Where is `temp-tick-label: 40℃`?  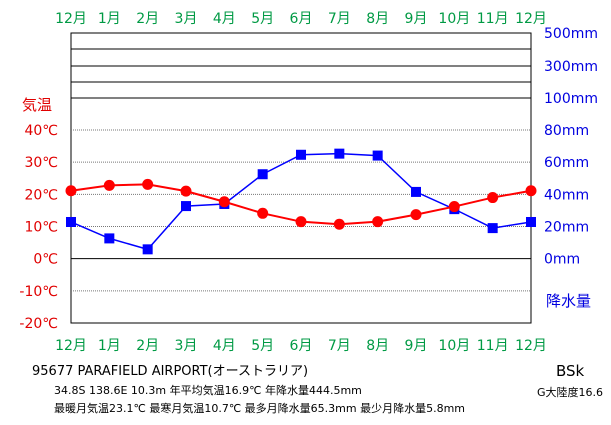 temp-tick-label: 40℃ is located at coordinates (41, 131).